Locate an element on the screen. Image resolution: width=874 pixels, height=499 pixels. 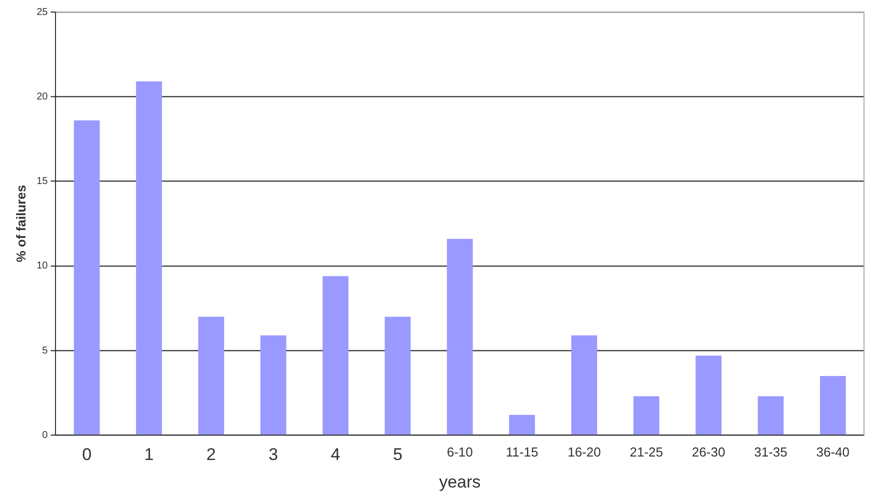
x-tick-label: 16-20 is located at coordinates (584, 452).